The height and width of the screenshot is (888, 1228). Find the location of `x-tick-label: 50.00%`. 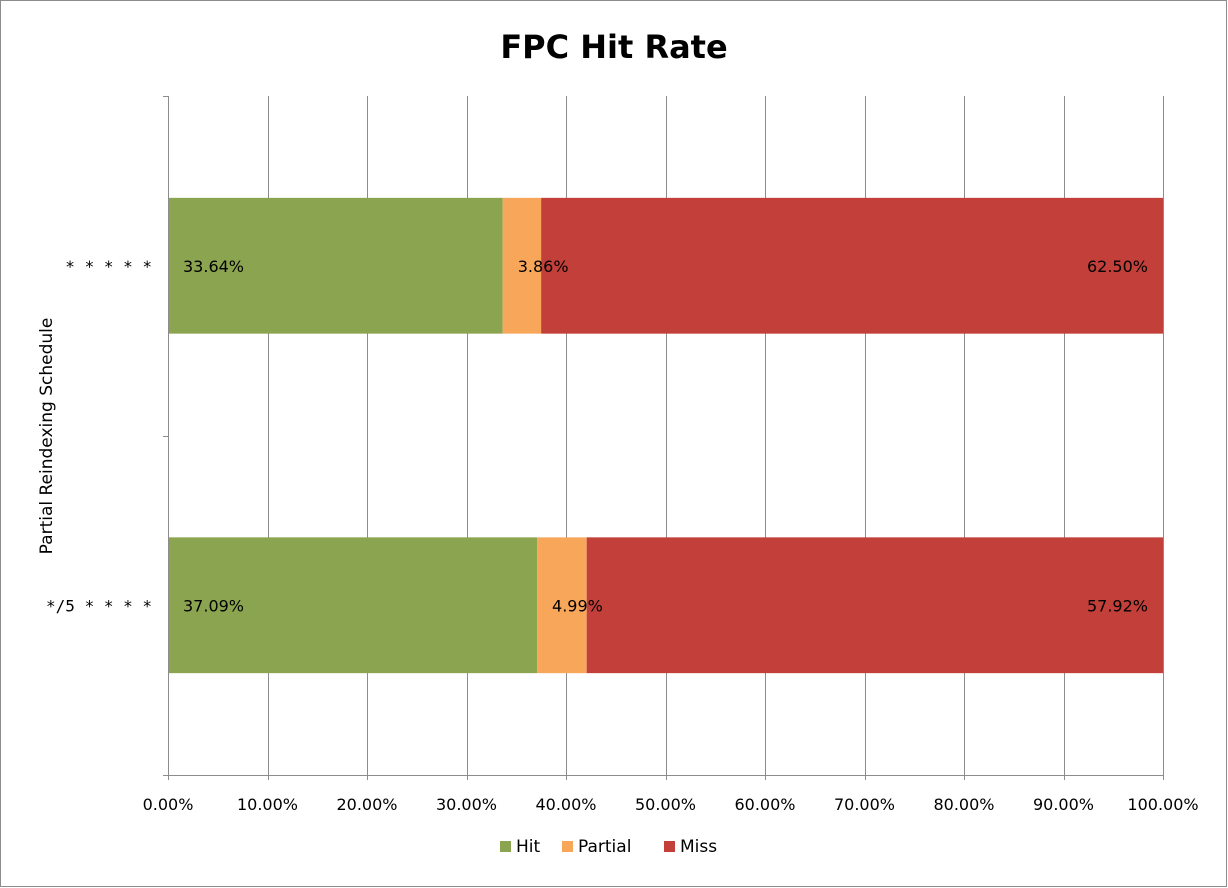

x-tick-label: 50.00% is located at coordinates (665, 804).